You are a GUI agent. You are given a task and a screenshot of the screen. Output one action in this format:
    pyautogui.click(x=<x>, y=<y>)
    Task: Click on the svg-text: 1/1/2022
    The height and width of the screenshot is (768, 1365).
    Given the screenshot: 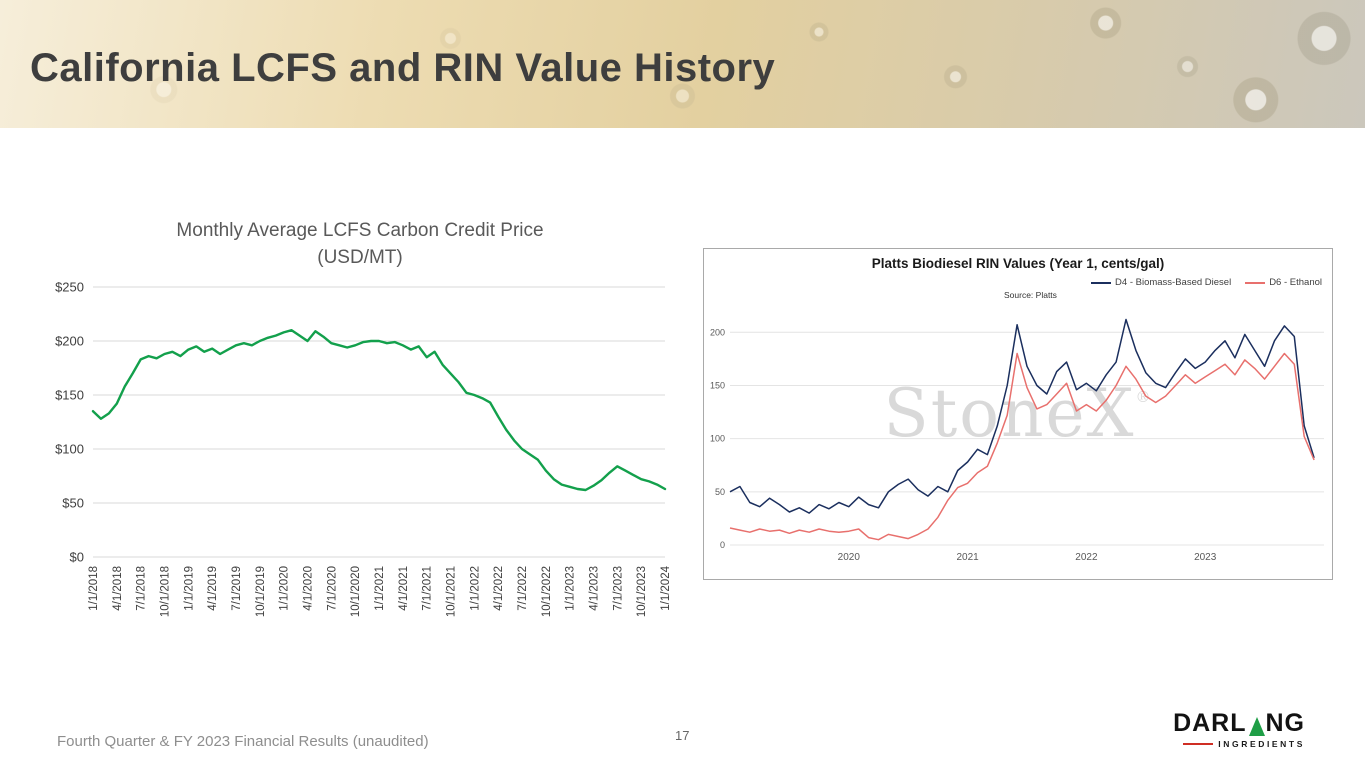 What is the action you would take?
    pyautogui.click(x=475, y=588)
    